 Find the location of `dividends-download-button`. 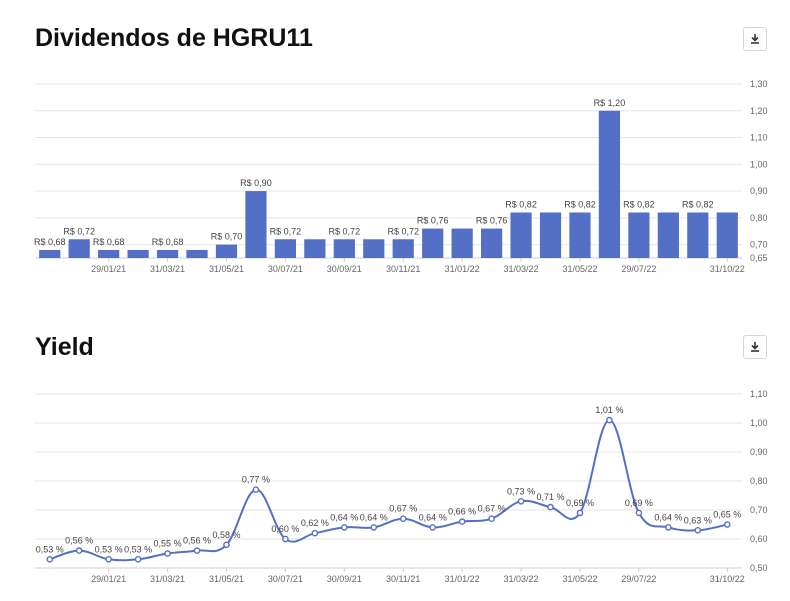

dividends-download-button is located at coordinates (755, 39).